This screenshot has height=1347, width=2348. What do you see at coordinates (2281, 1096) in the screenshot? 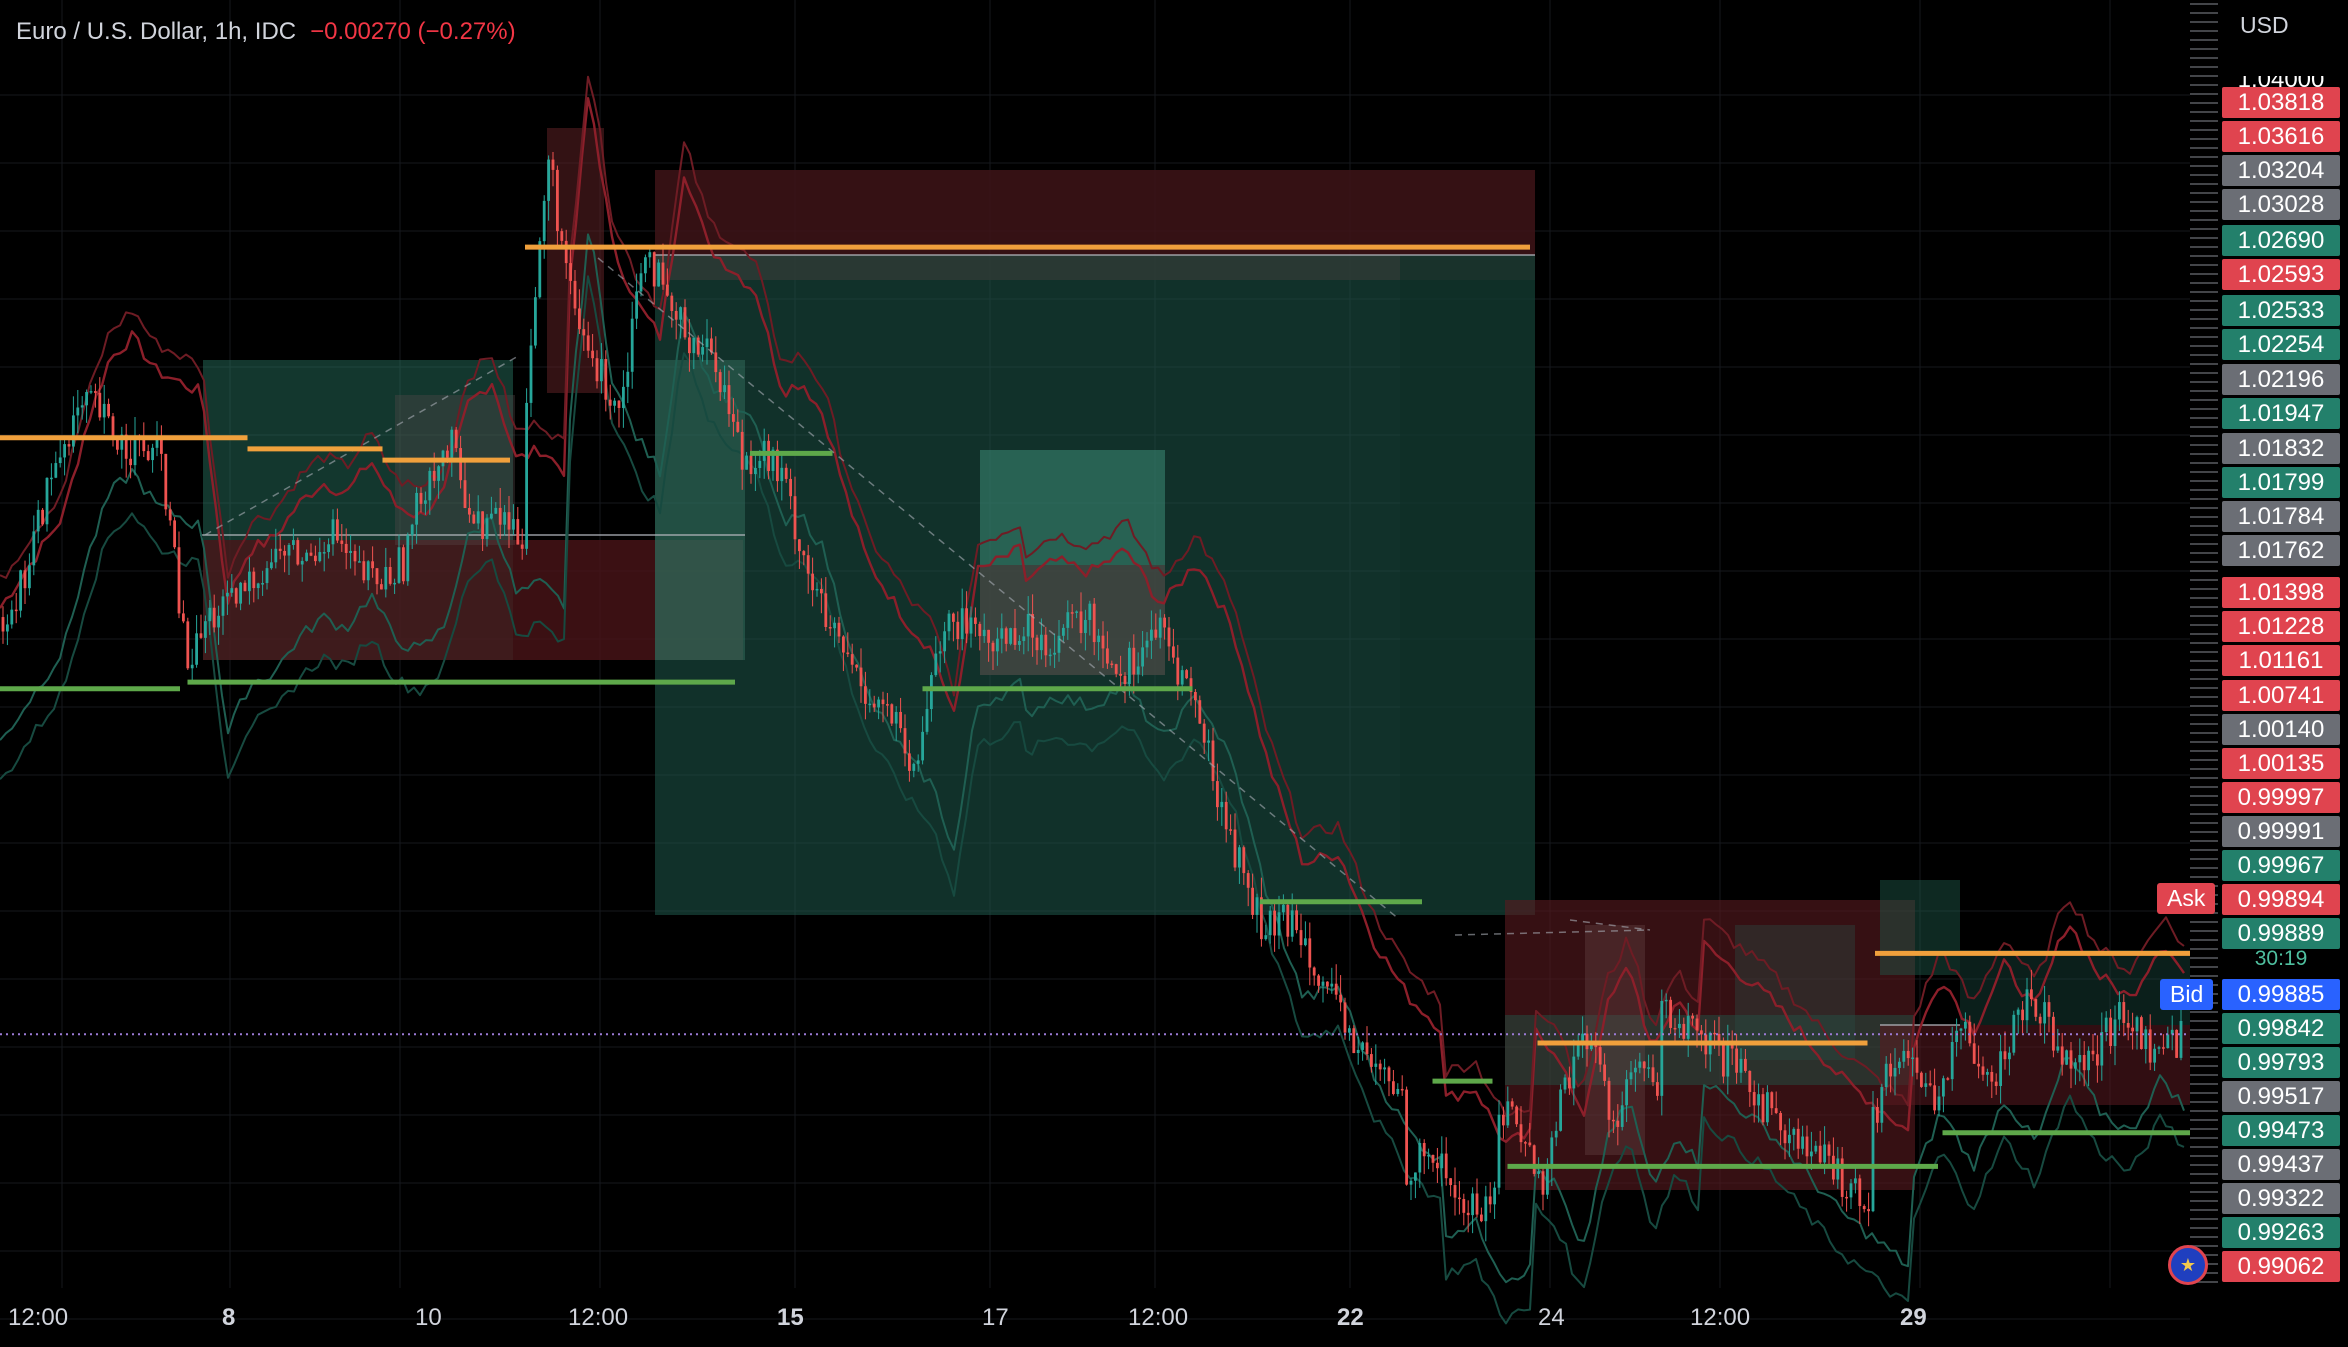
I see `price-label: 0.99517` at bounding box center [2281, 1096].